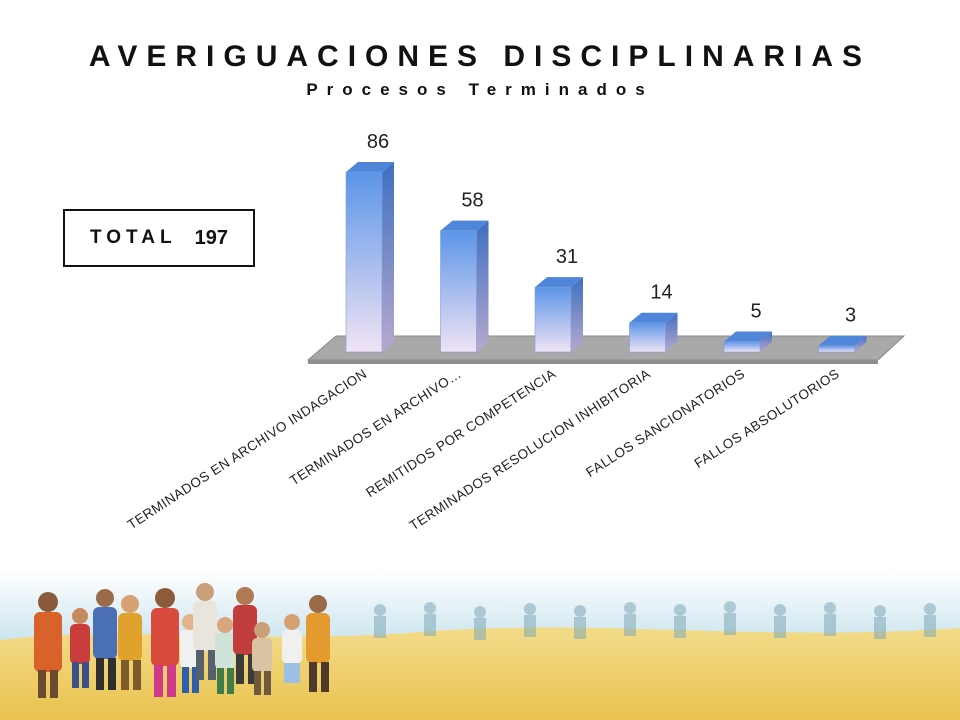 This screenshot has width=960, height=720. Describe the element at coordinates (755, 312) in the screenshot. I see `data-label: 5` at that location.